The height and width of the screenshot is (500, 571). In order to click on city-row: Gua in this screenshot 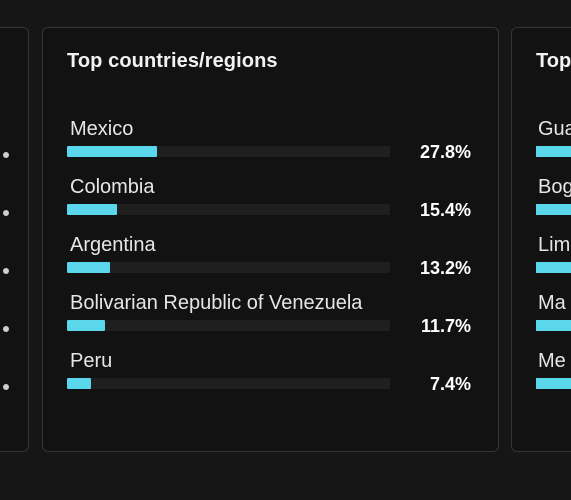, I will do `click(541, 147)`.